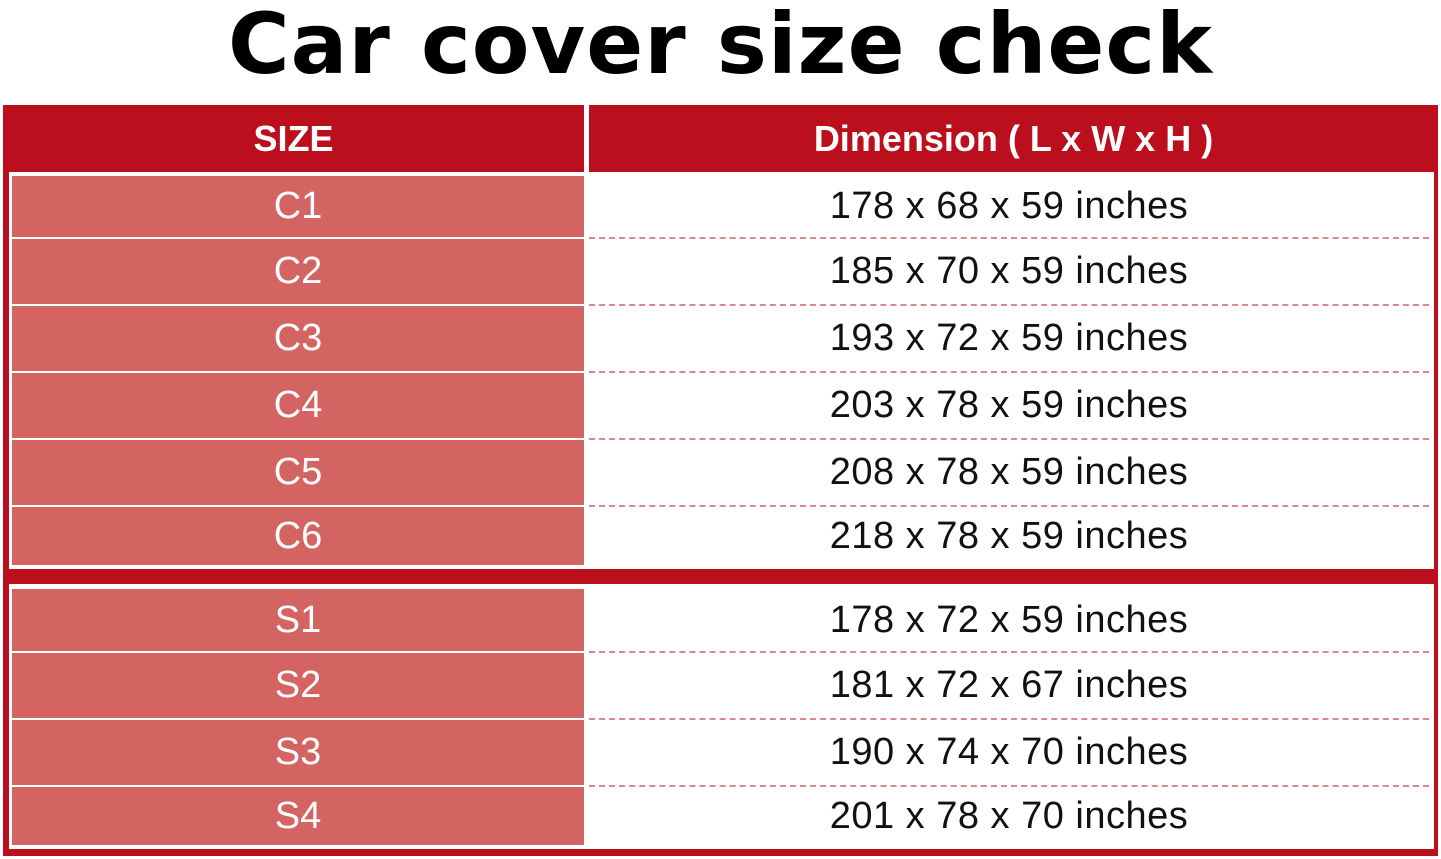  Describe the element at coordinates (298, 752) in the screenshot. I see `size-cell: S3` at that location.